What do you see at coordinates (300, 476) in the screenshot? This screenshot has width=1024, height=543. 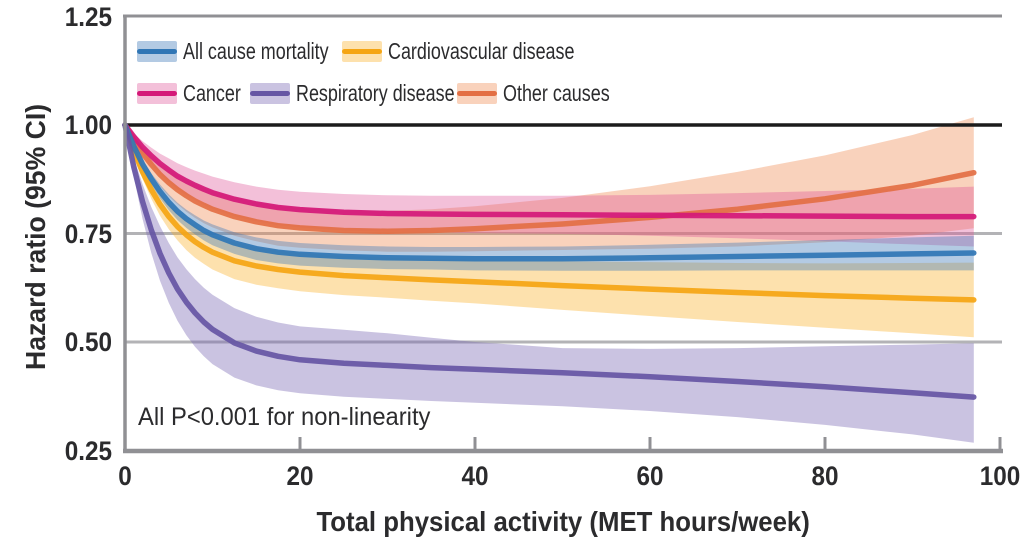 I see `x-tick-label-20: 20` at bounding box center [300, 476].